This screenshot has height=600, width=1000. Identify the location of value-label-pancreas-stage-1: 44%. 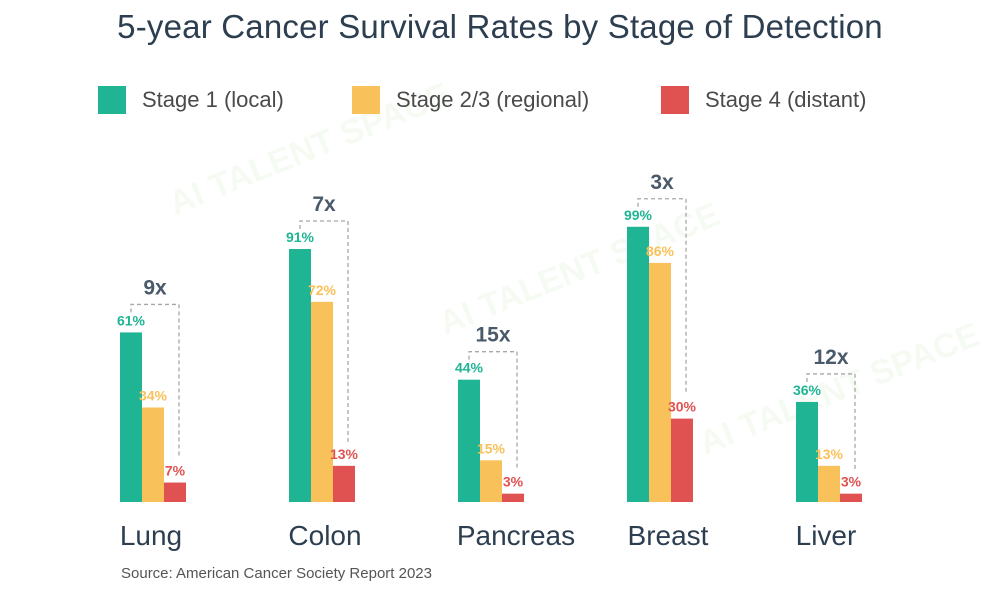
(469, 368).